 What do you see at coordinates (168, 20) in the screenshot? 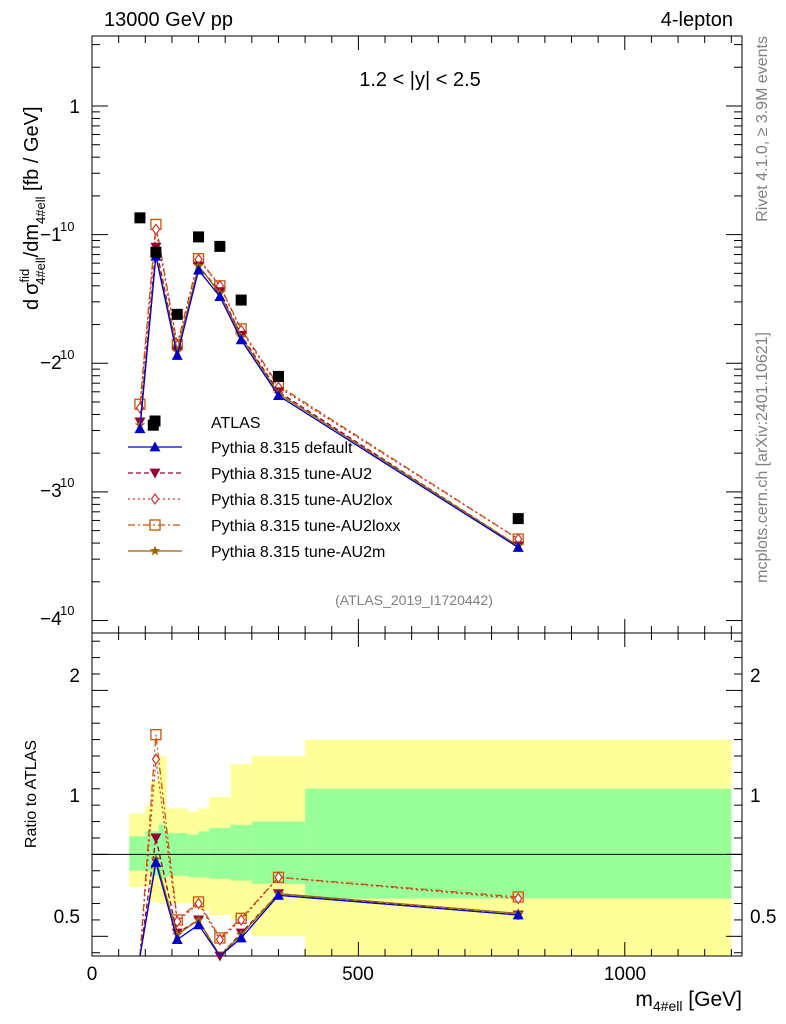
I see `header-left: 13000 GeV pp` at bounding box center [168, 20].